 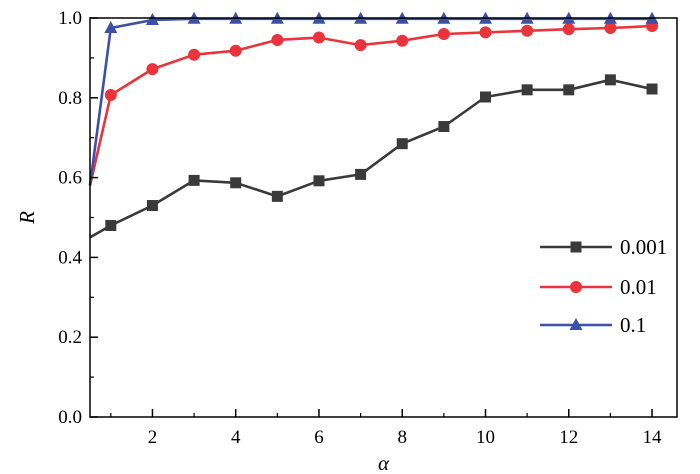 What do you see at coordinates (643, 247) in the screenshot?
I see `legend-label: 0.001` at bounding box center [643, 247].